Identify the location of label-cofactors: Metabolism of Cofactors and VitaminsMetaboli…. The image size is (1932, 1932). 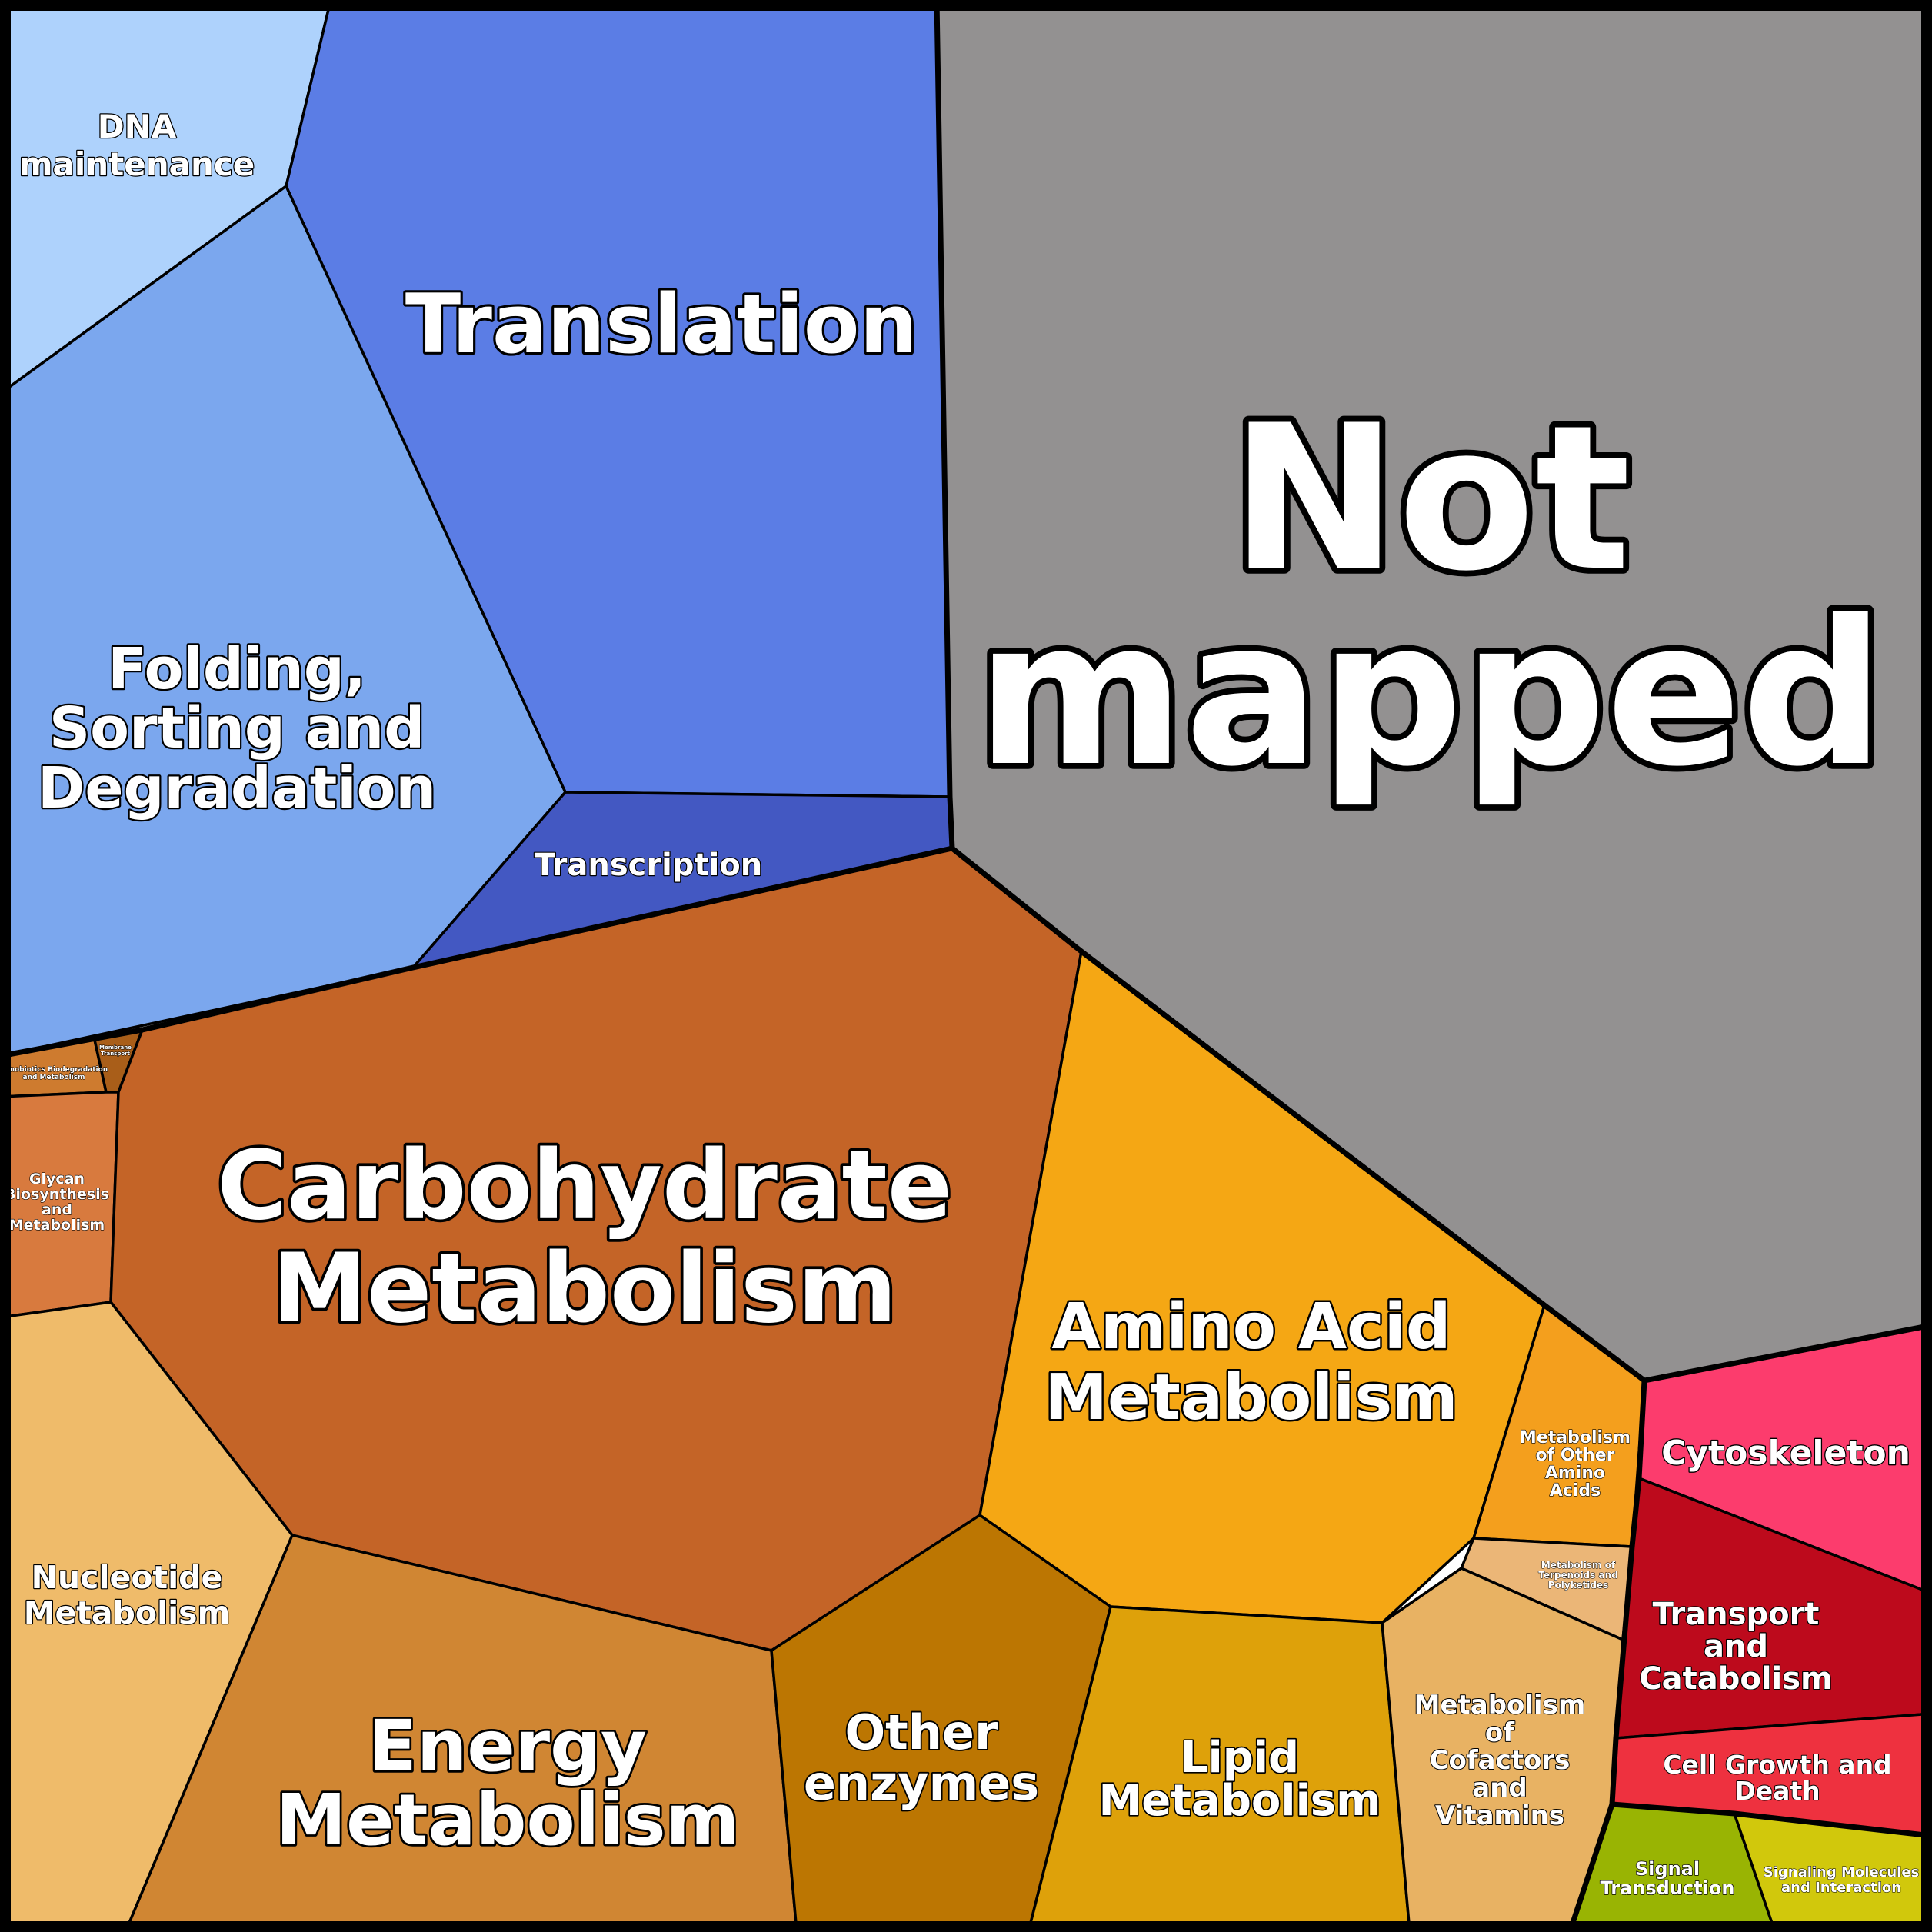
(1500, 1760).